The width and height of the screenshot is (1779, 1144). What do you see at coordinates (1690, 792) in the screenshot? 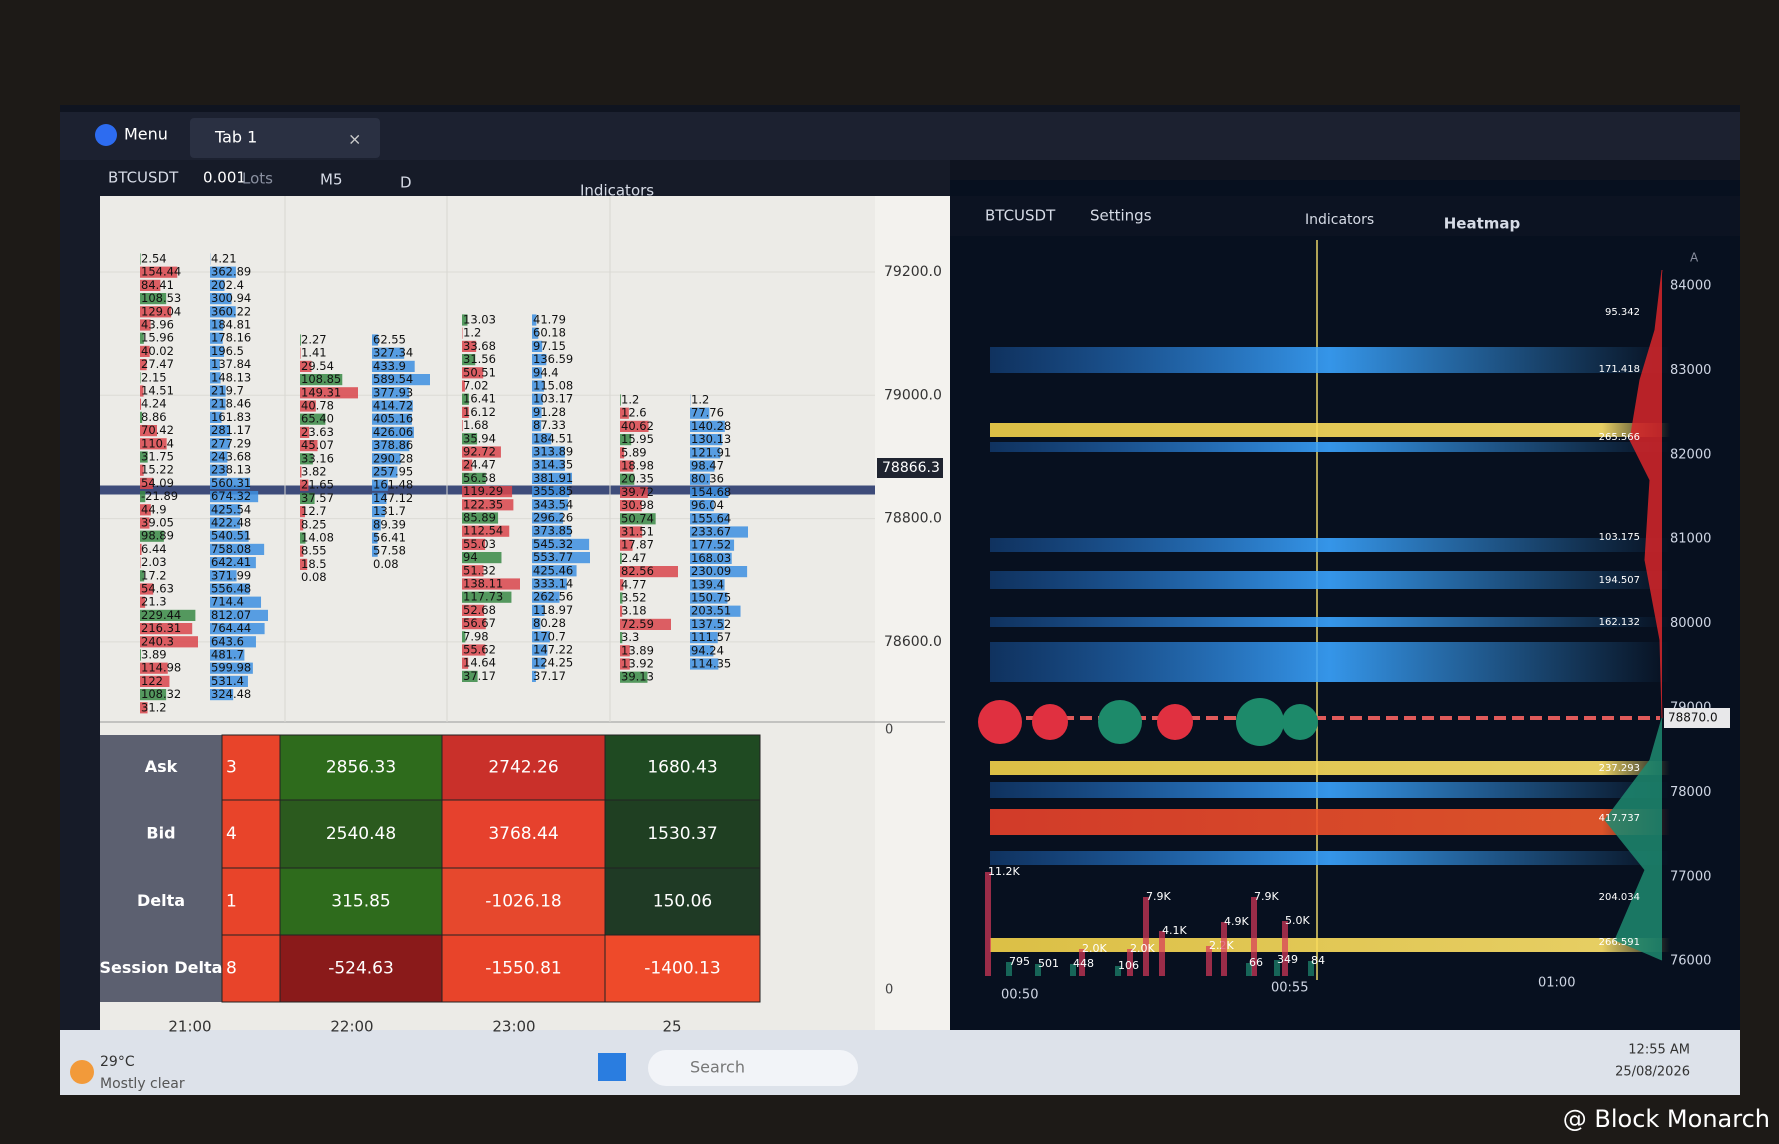
I see `price-label: 78000` at bounding box center [1690, 792].